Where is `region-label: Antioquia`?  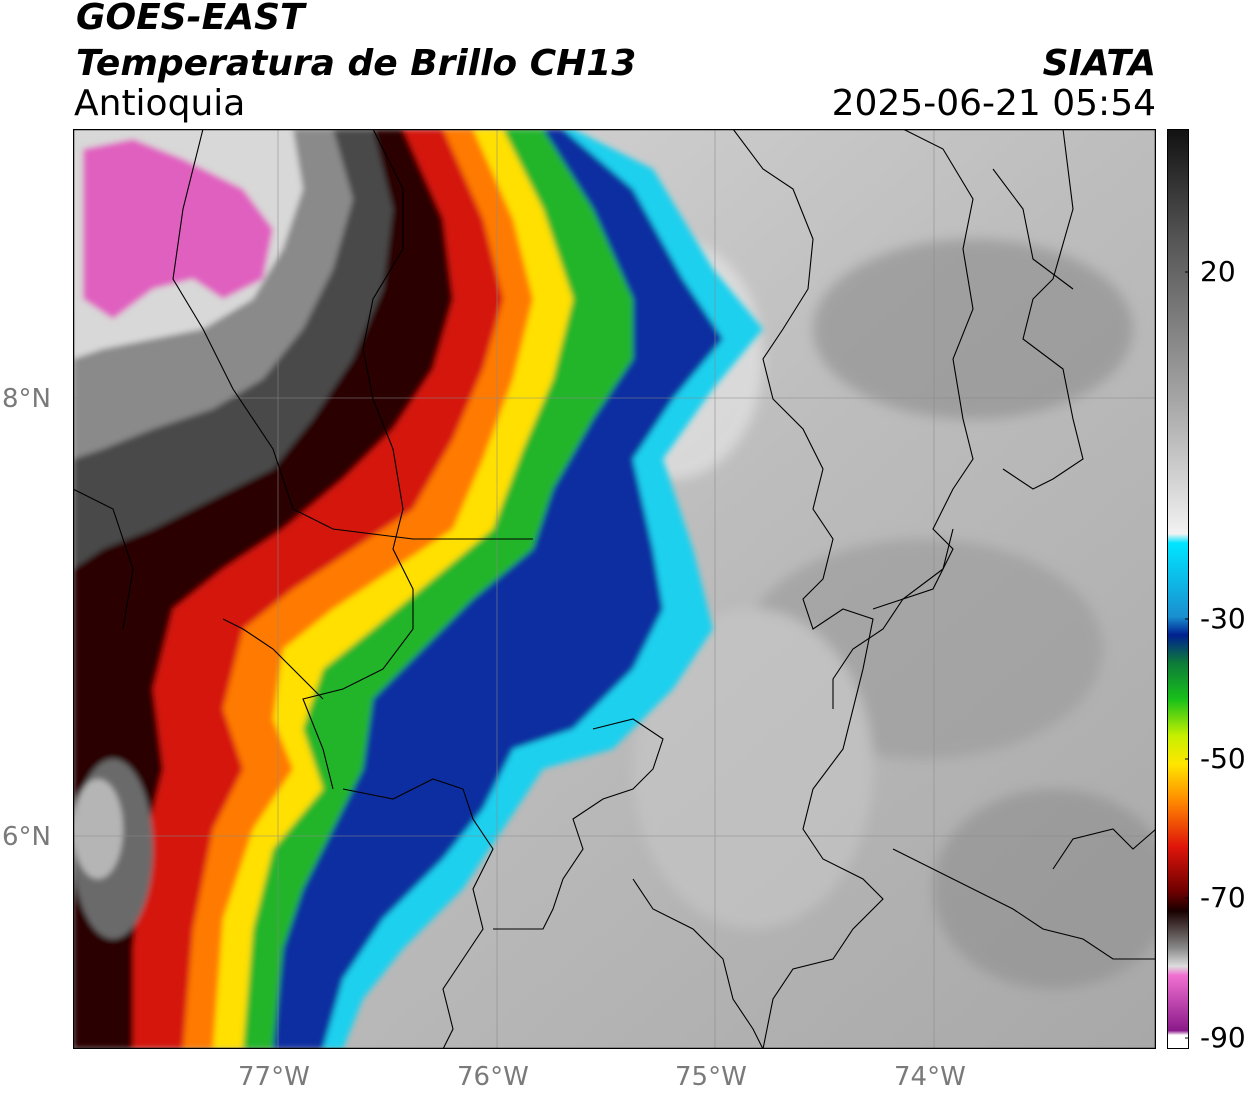 region-label: Antioquia is located at coordinates (160, 103).